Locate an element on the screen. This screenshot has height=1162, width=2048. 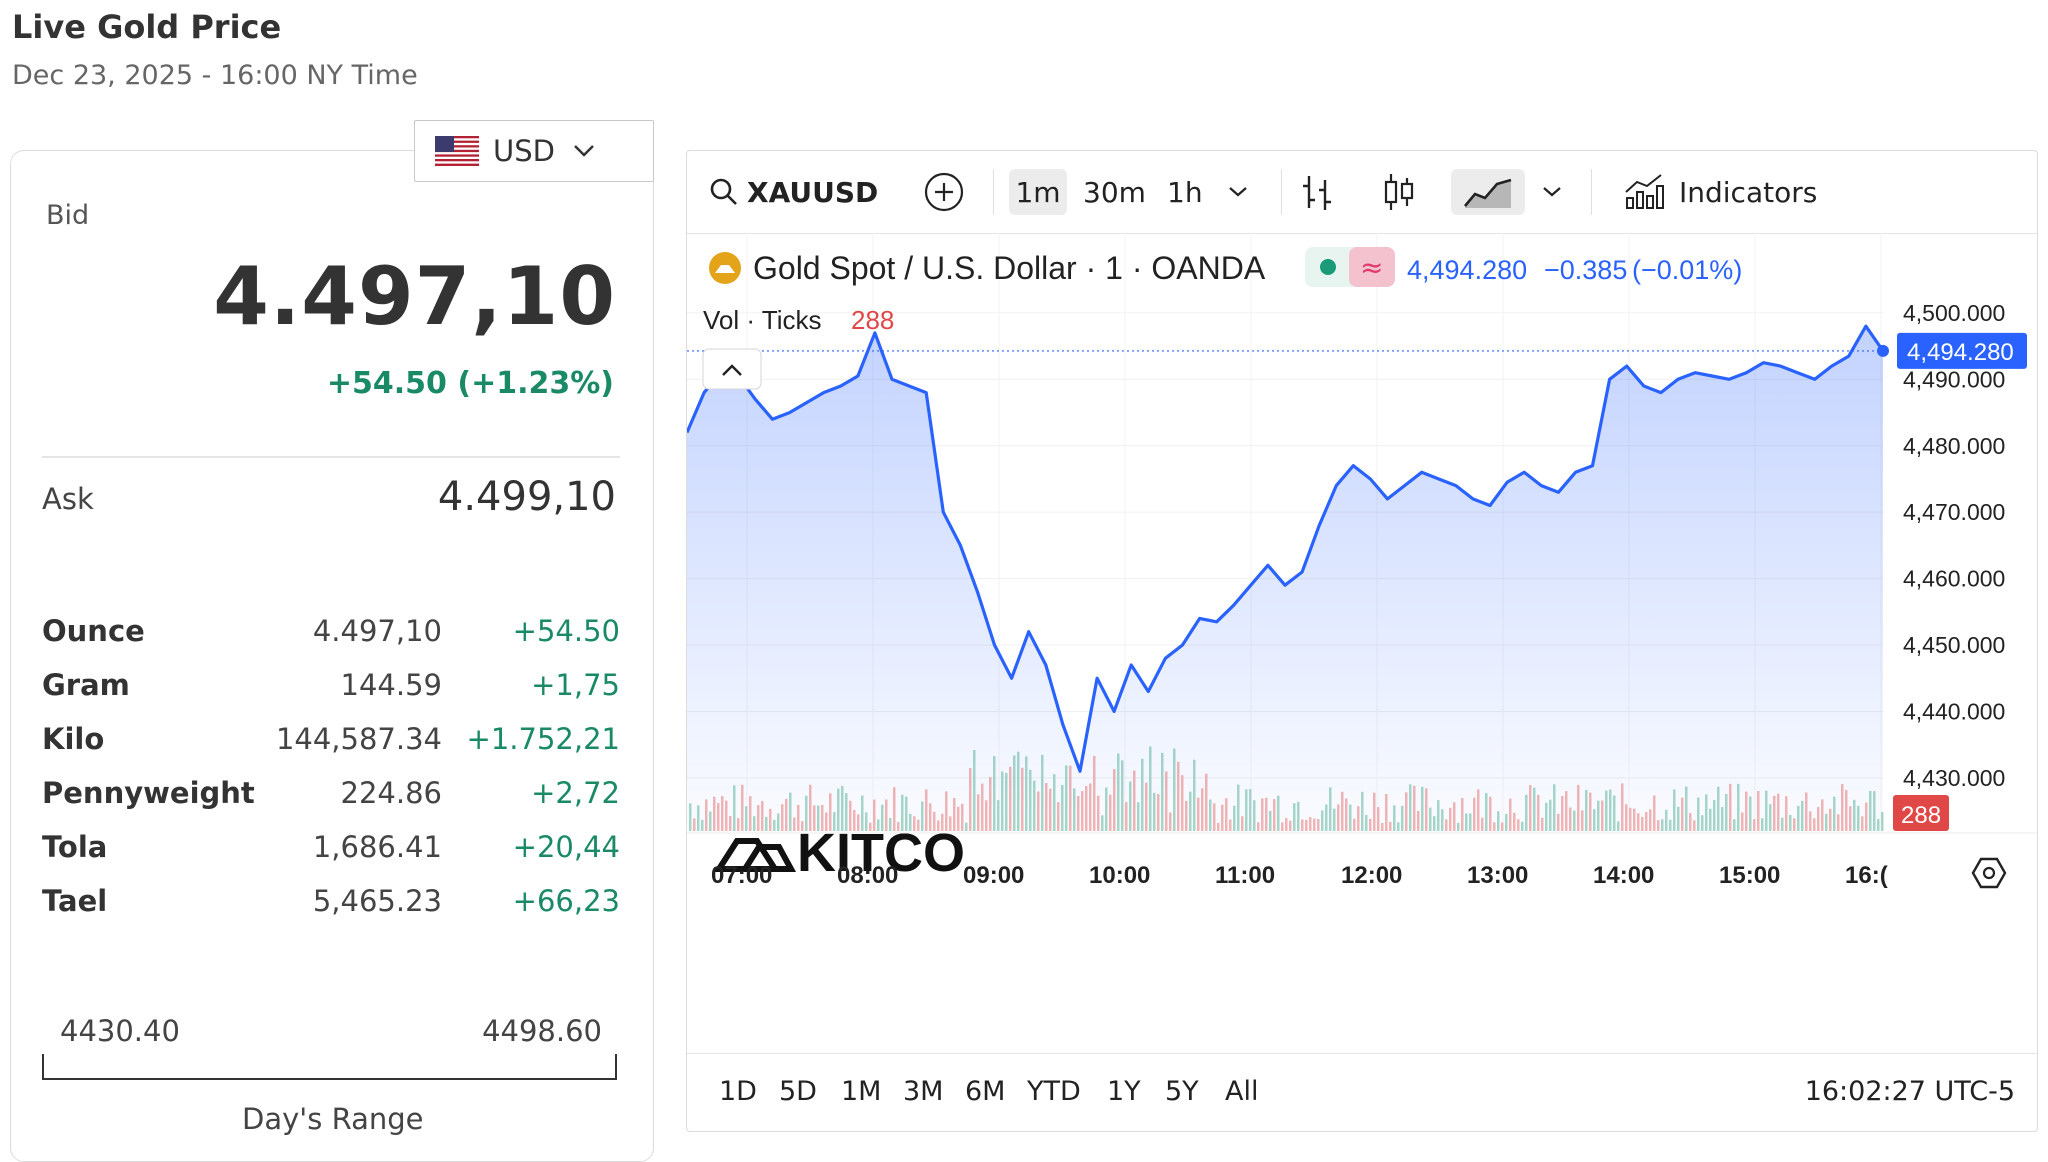
divider is located at coordinates (331, 457).